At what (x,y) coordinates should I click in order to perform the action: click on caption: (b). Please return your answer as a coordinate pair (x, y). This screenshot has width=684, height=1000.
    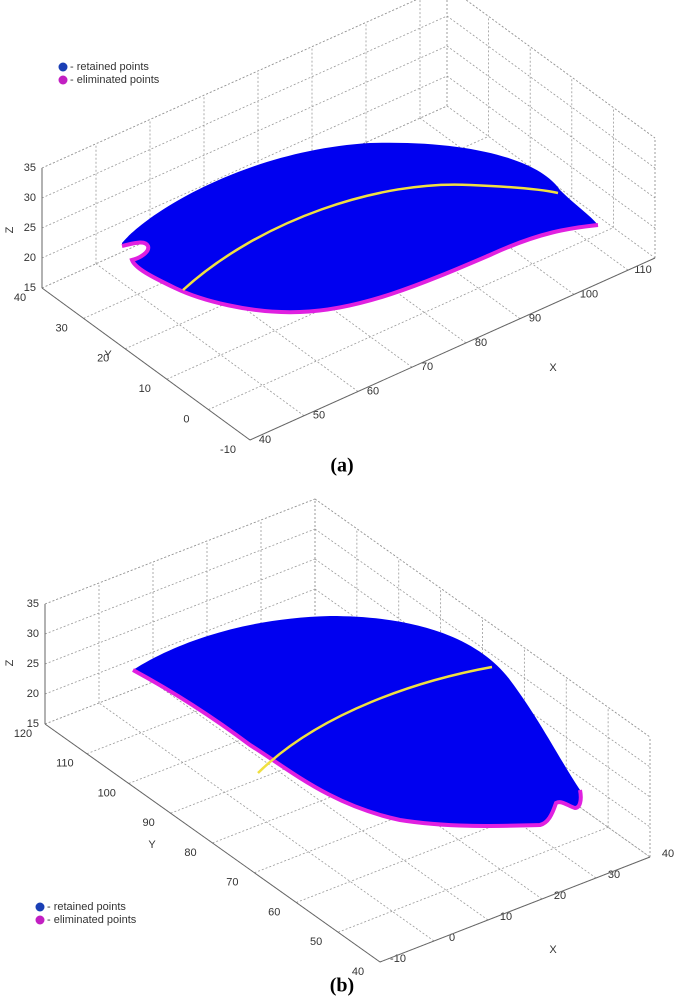
    Looking at the image, I should click on (342, 986).